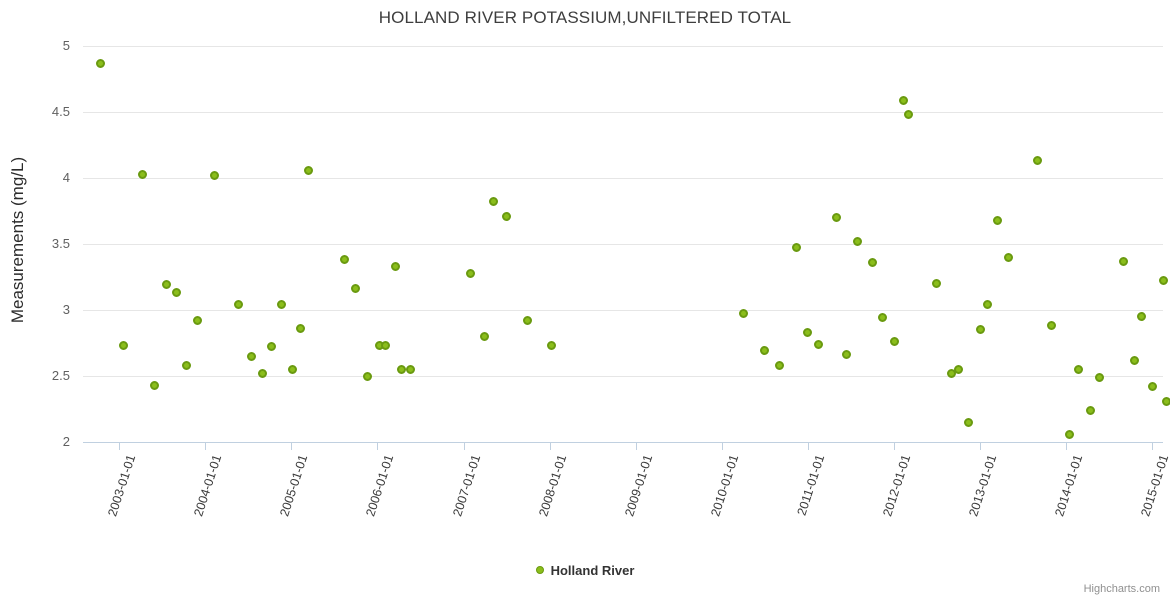 The width and height of the screenshot is (1170, 600). I want to click on x-axis-line, so click(623, 442).